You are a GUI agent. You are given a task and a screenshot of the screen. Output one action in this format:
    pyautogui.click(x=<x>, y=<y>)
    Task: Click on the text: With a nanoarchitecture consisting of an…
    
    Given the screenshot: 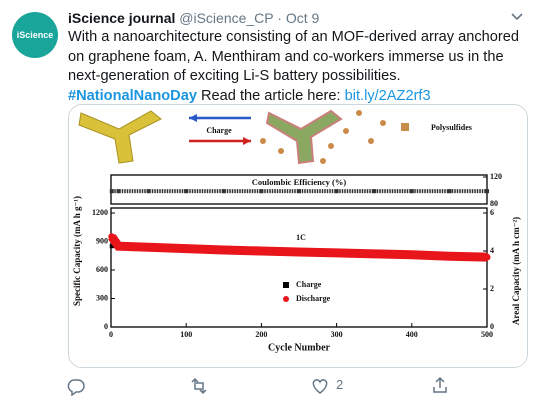 What is the action you would take?
    pyautogui.click(x=294, y=56)
    